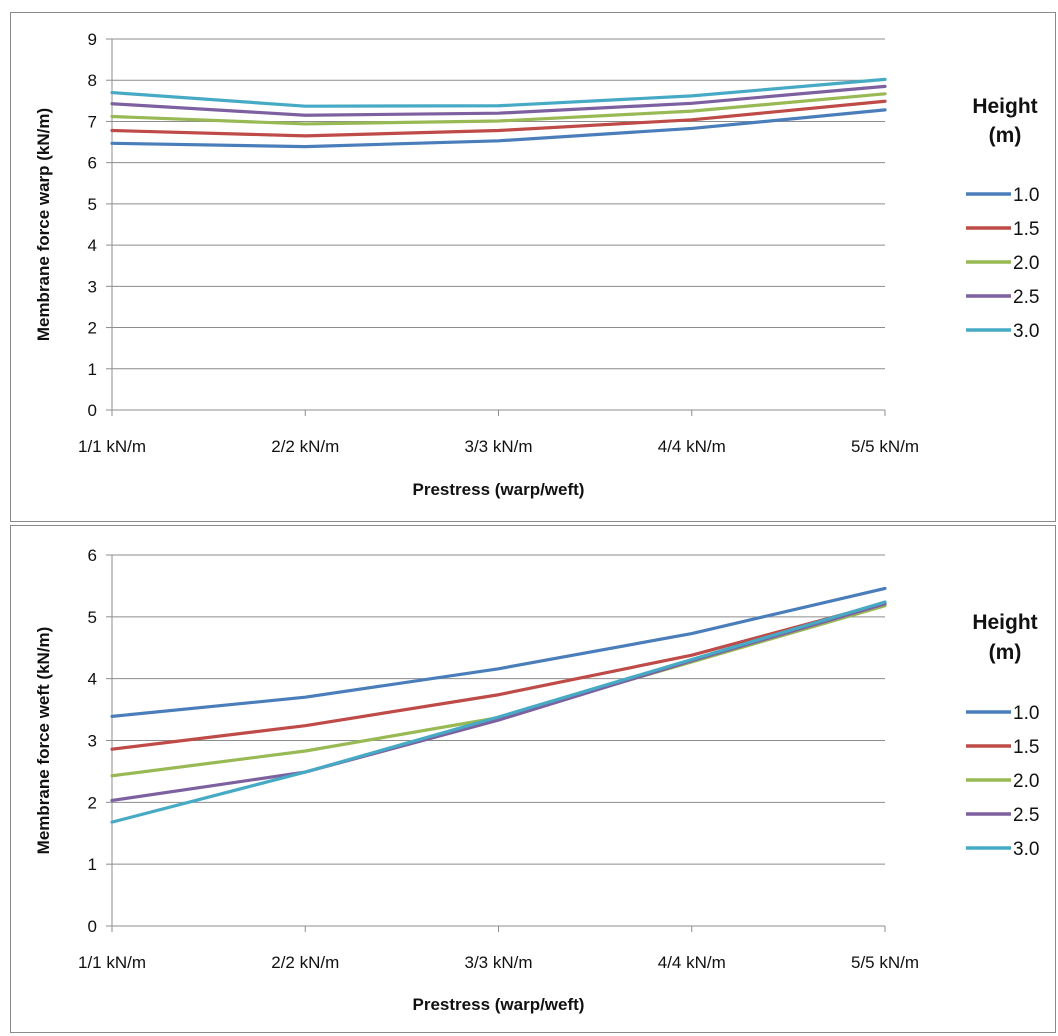  What do you see at coordinates (1026, 297) in the screenshot?
I see `warp-legend-label: 2.5` at bounding box center [1026, 297].